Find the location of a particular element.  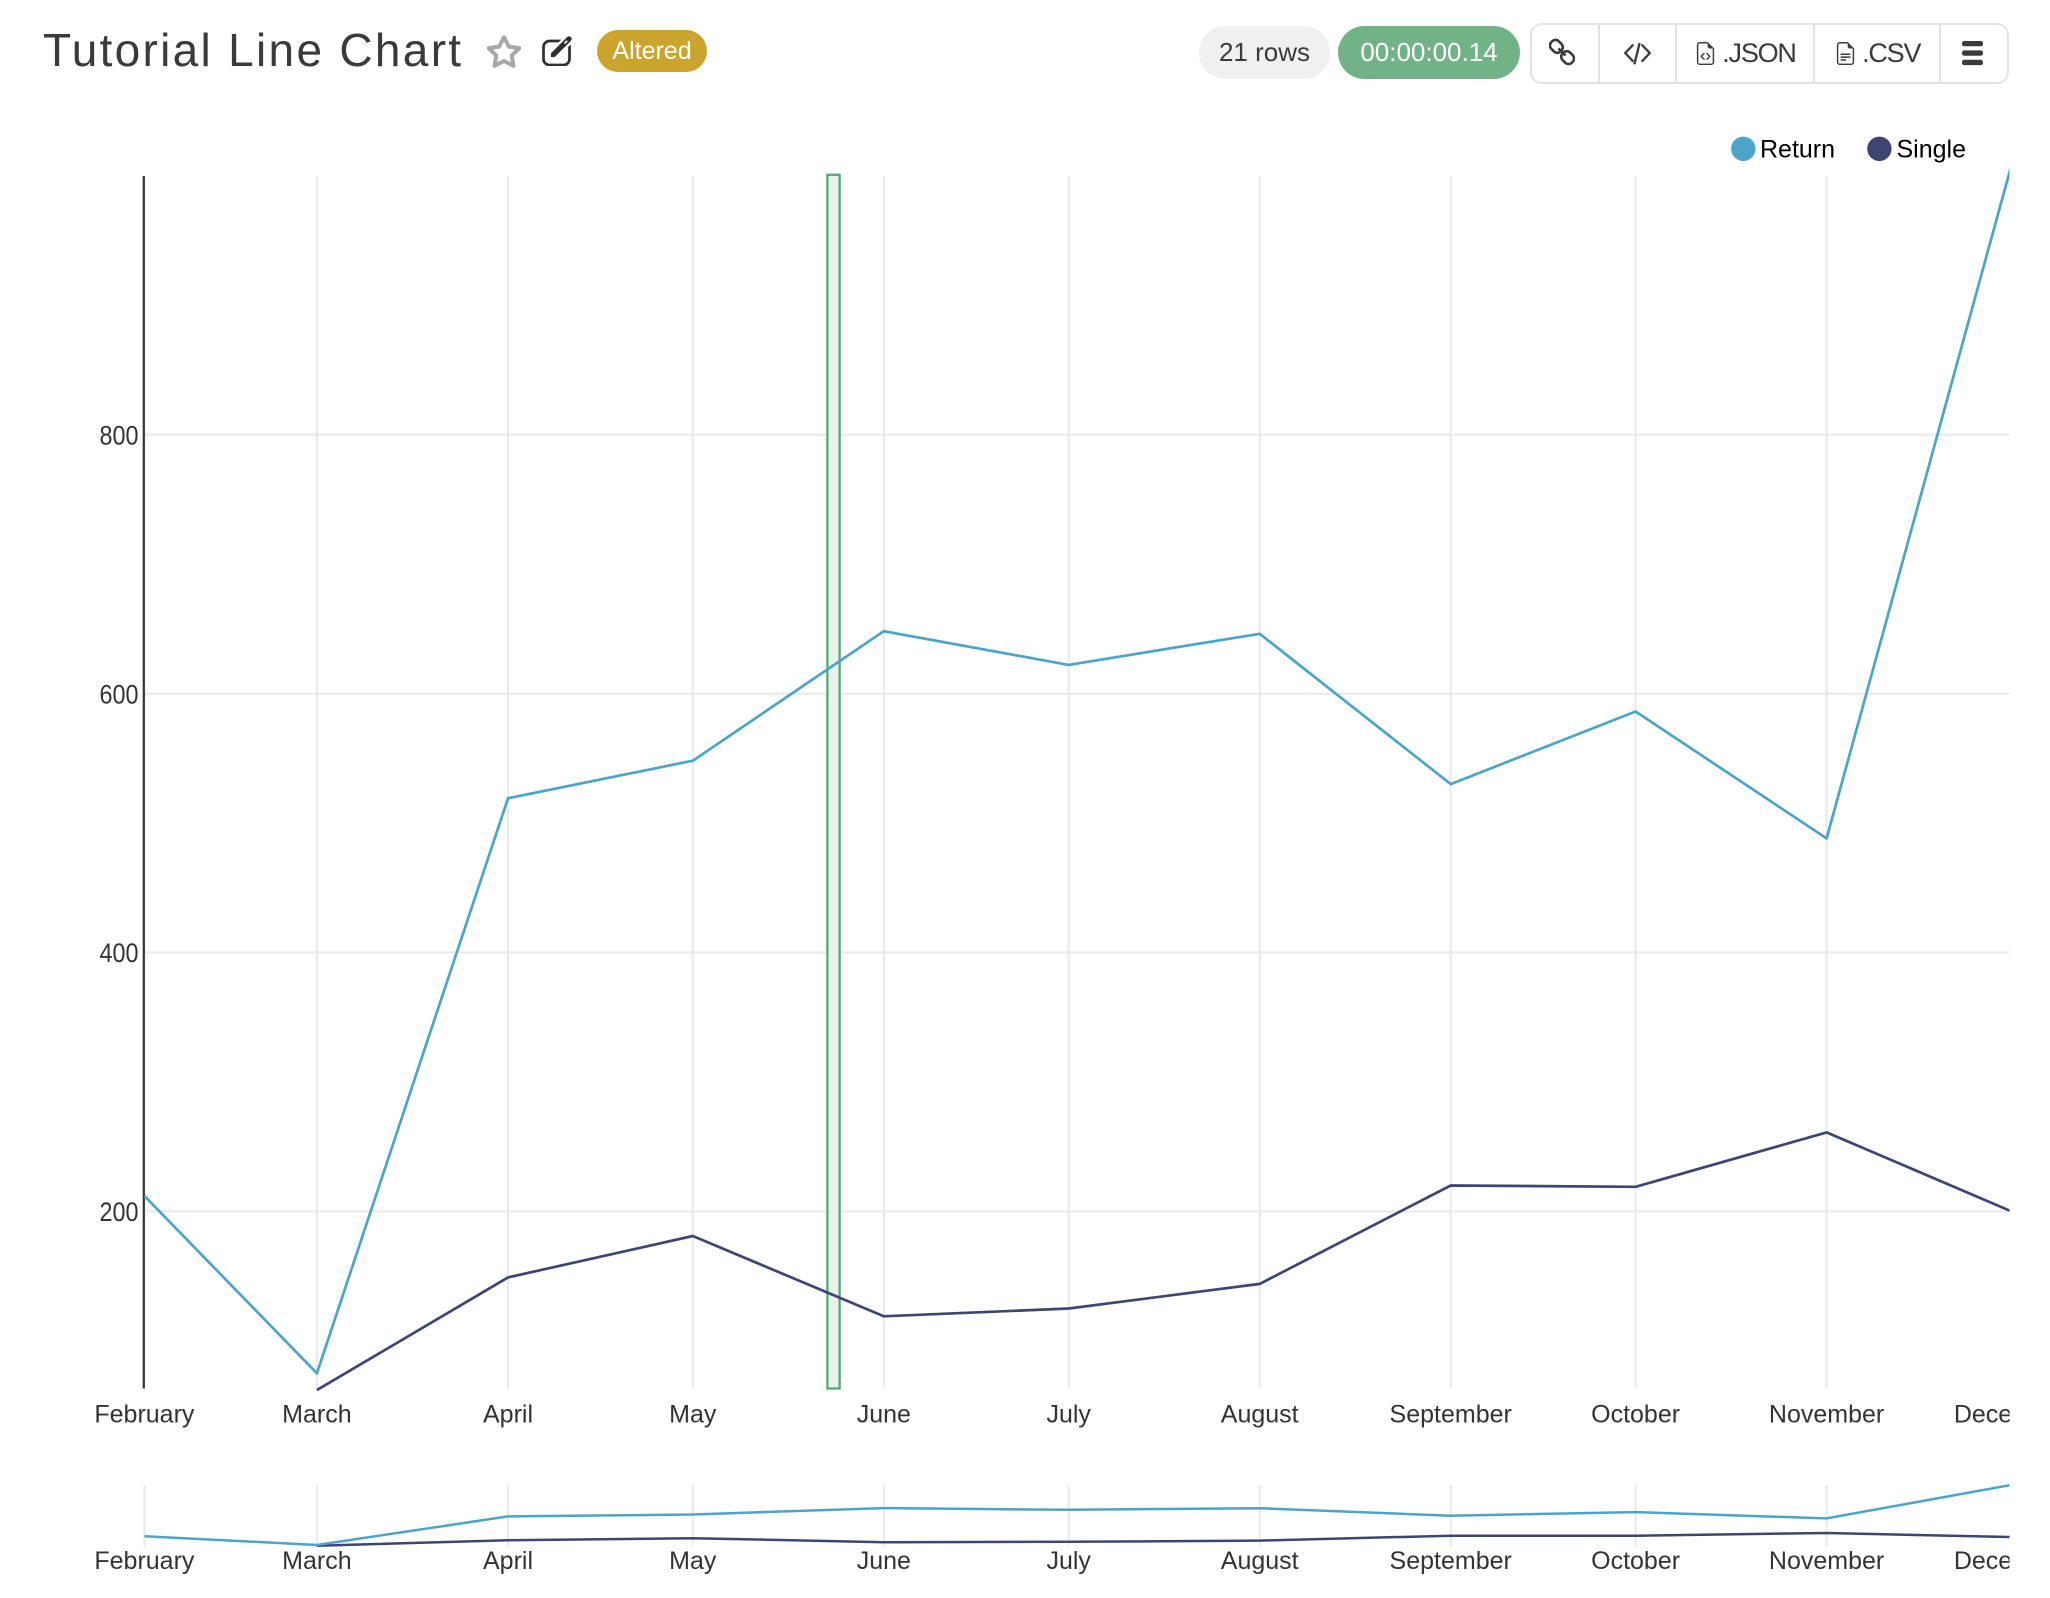

svg-text: 200 is located at coordinates (119, 1212).